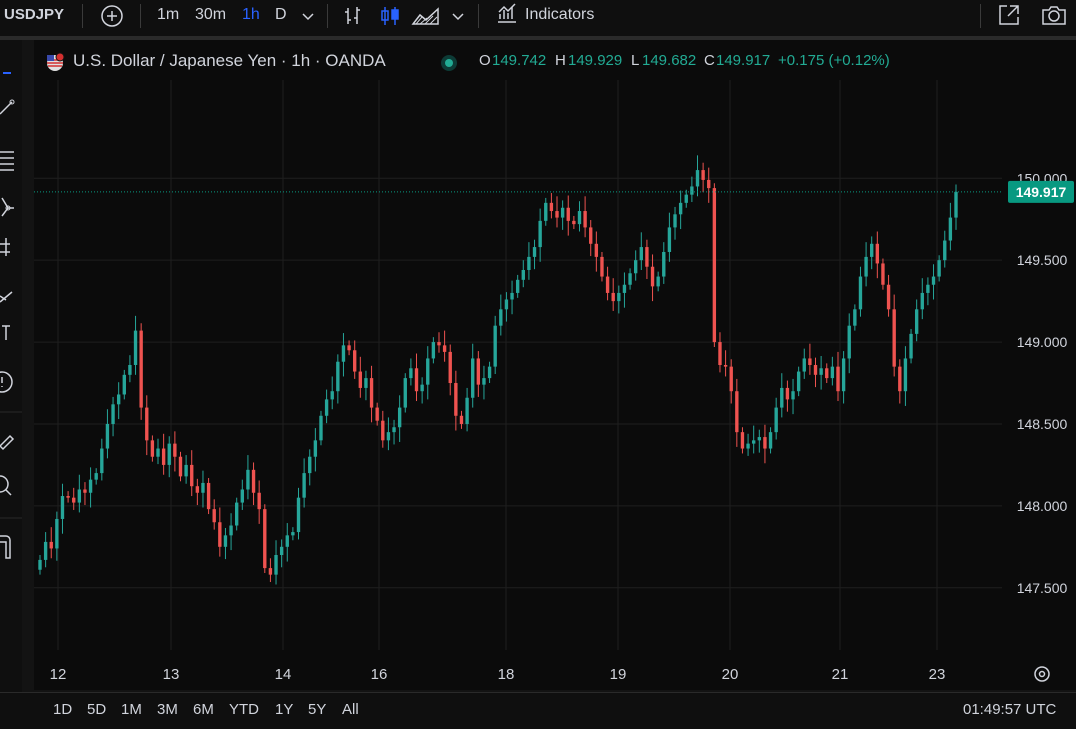  Describe the element at coordinates (1042, 674) in the screenshot. I see `chart-settings-button` at that location.